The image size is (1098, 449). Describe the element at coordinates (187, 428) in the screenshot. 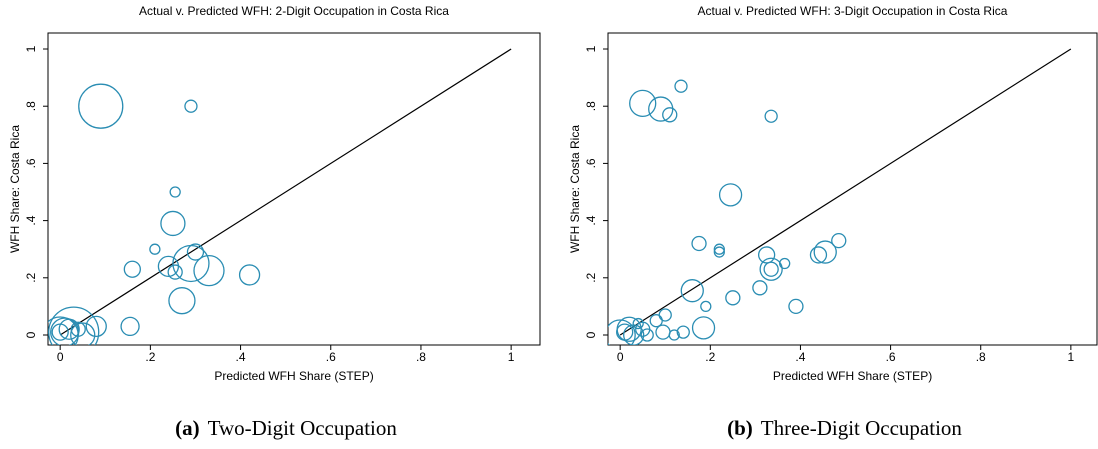

I see `caption-label: (a)` at that location.